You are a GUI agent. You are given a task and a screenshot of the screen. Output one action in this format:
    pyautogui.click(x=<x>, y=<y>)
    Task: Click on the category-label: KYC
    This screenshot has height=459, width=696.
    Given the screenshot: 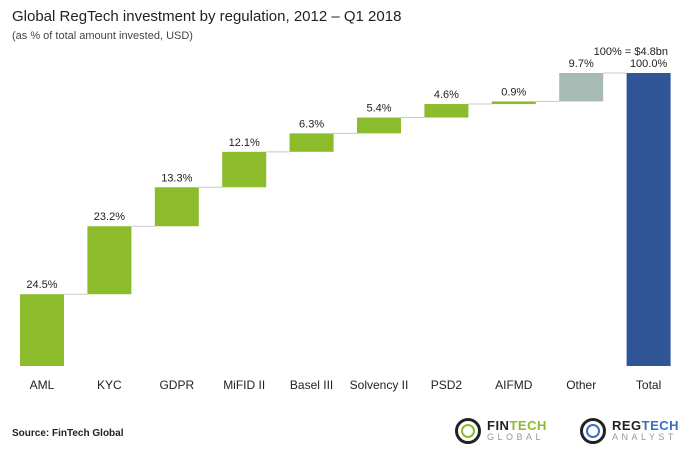 What is the action you would take?
    pyautogui.click(x=109, y=385)
    